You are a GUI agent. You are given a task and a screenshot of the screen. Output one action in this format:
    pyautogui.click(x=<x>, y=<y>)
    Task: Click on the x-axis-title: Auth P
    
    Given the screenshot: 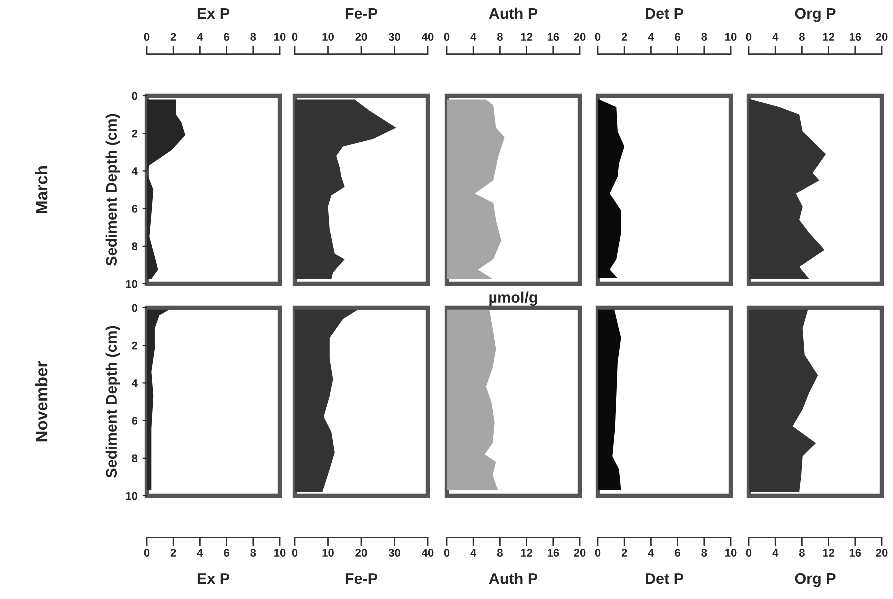 What is the action you would take?
    pyautogui.click(x=513, y=578)
    